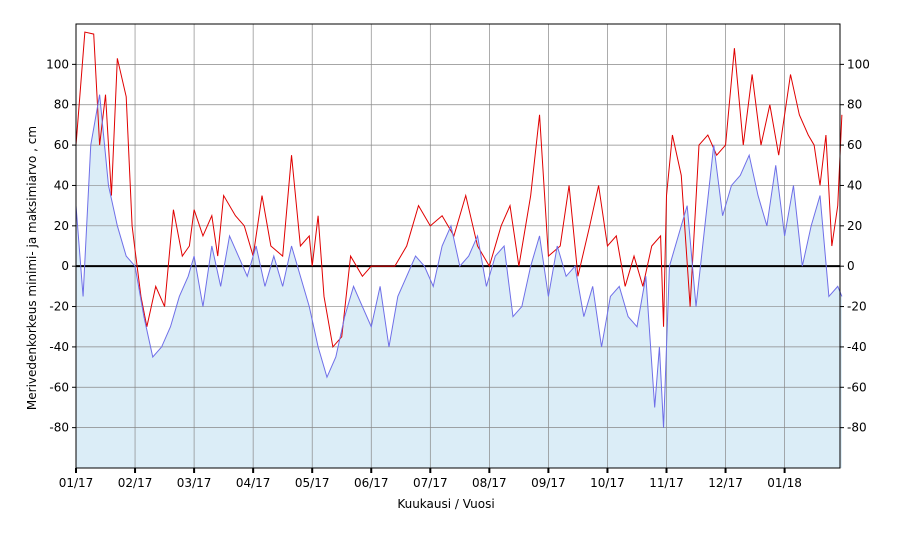  What do you see at coordinates (858, 64) in the screenshot?
I see `y-tick-label-right: 100` at bounding box center [858, 64].